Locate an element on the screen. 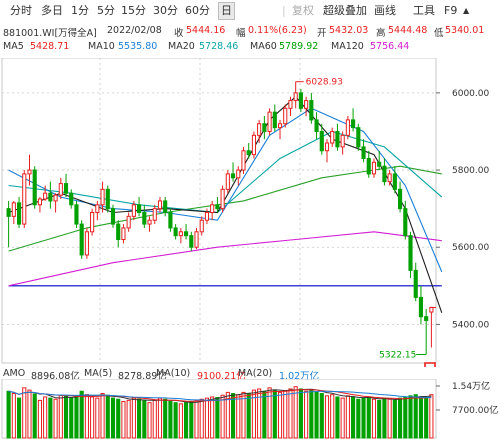 This screenshot has height=440, width=500. ma60-value: 5789.92 is located at coordinates (299, 46).